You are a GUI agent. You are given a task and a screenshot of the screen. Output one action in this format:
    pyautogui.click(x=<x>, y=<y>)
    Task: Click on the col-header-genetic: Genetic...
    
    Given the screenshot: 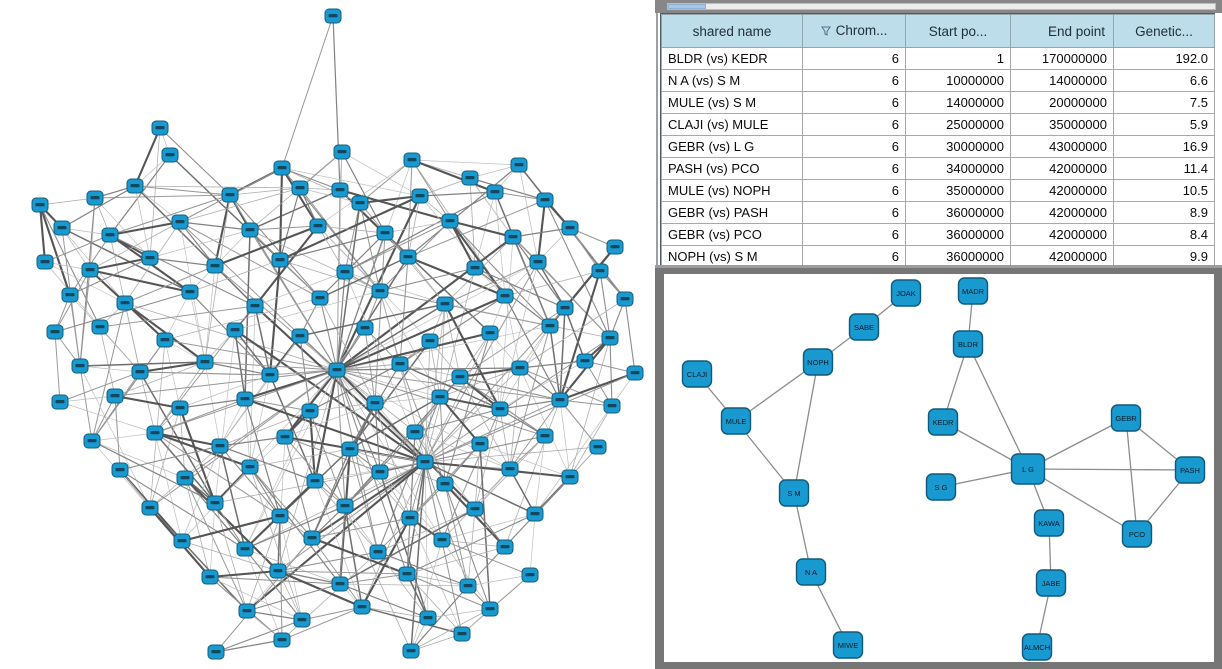 What is the action you would take?
    pyautogui.click(x=1164, y=31)
    